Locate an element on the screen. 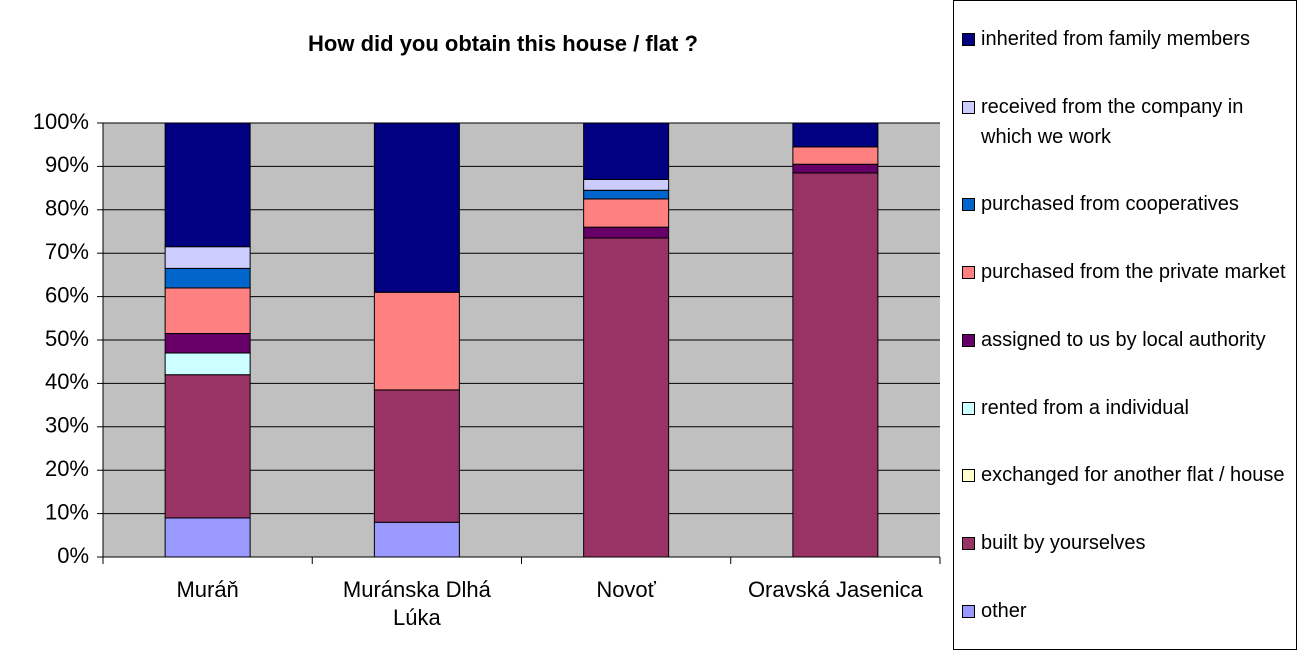  chart-title: How did you obtain this house / flat ? is located at coordinates (503, 43).